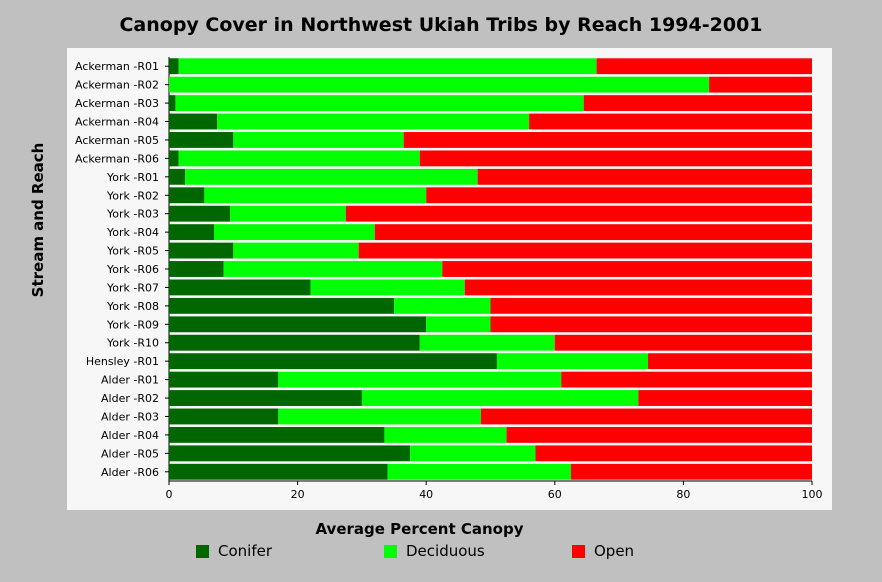  Describe the element at coordinates (812, 494) in the screenshot. I see `x-tick-label: 100` at that location.